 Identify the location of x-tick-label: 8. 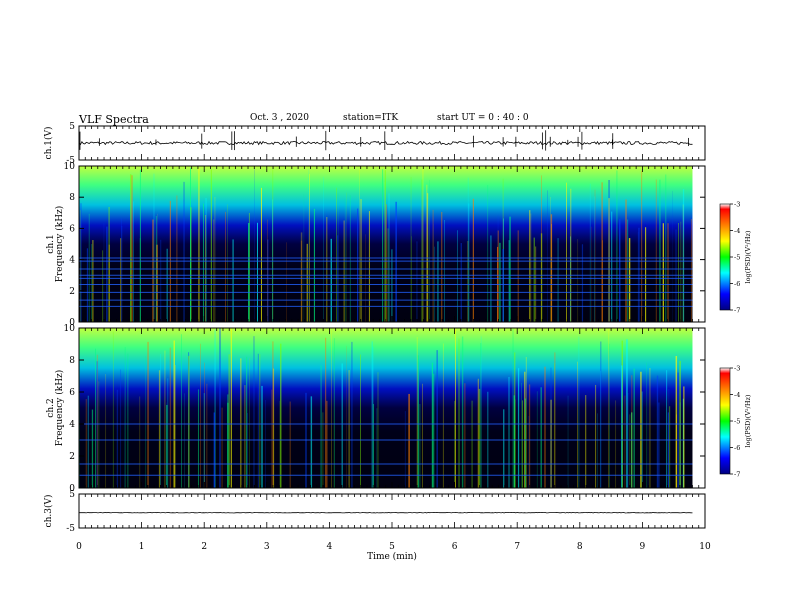
(580, 547).